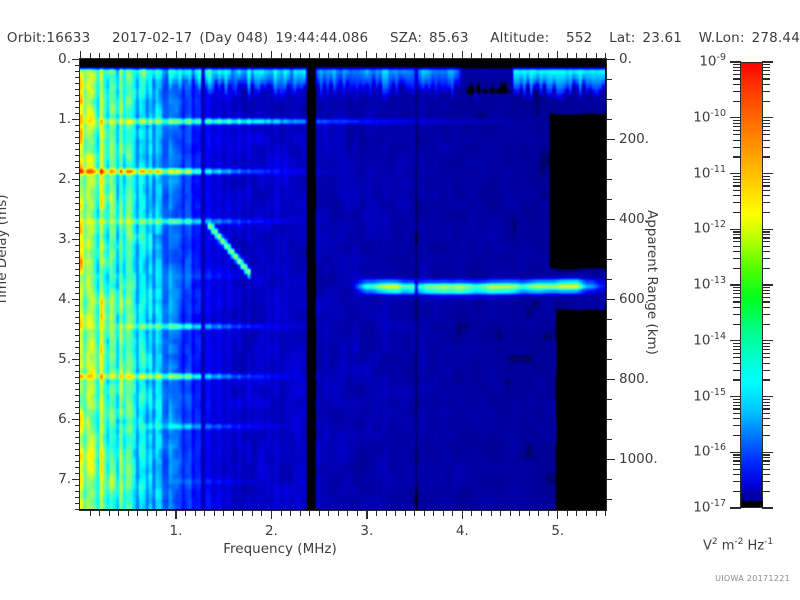 The width and height of the screenshot is (800, 600). I want to click on y-axis-left-tick-label: 5., so click(64, 358).